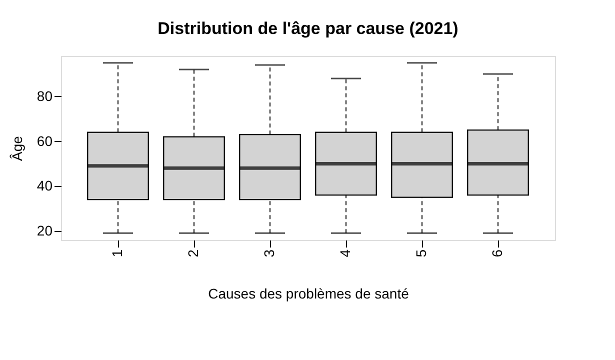 The image size is (615, 360). What do you see at coordinates (44, 186) in the screenshot?
I see `y-tick-label: 40` at bounding box center [44, 186].